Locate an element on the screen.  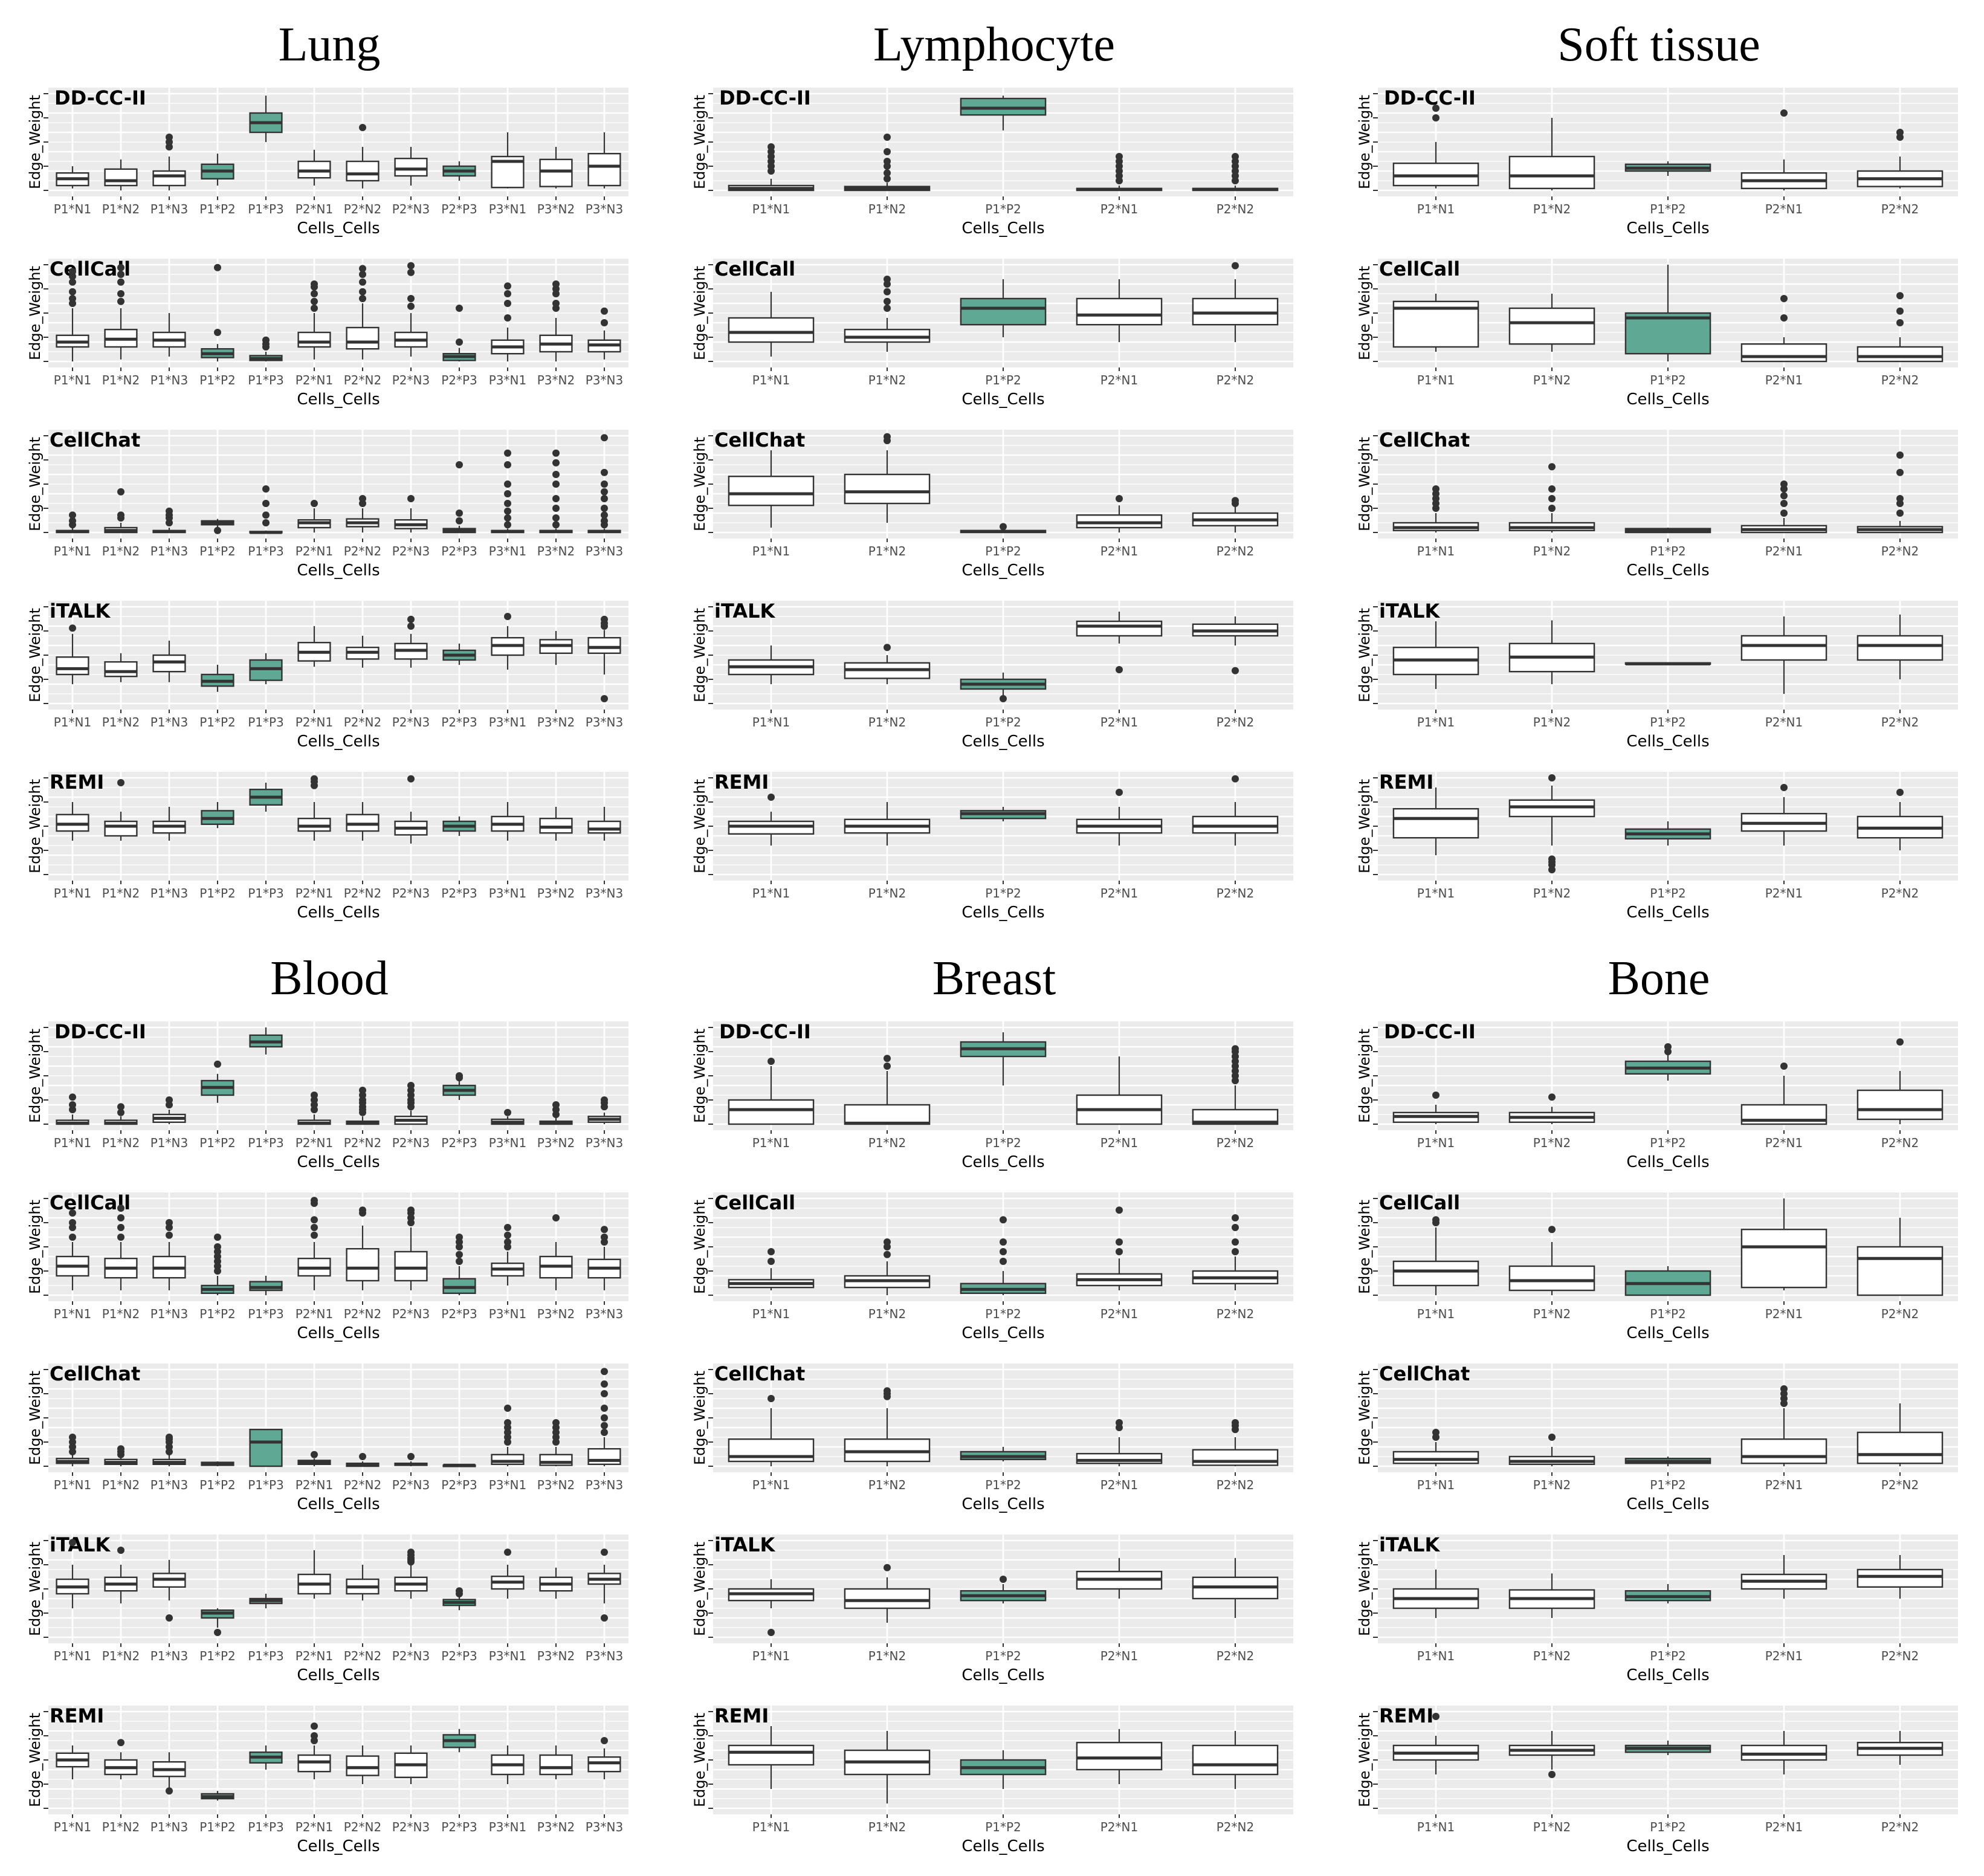
method-label: iTALK is located at coordinates (744, 1544).